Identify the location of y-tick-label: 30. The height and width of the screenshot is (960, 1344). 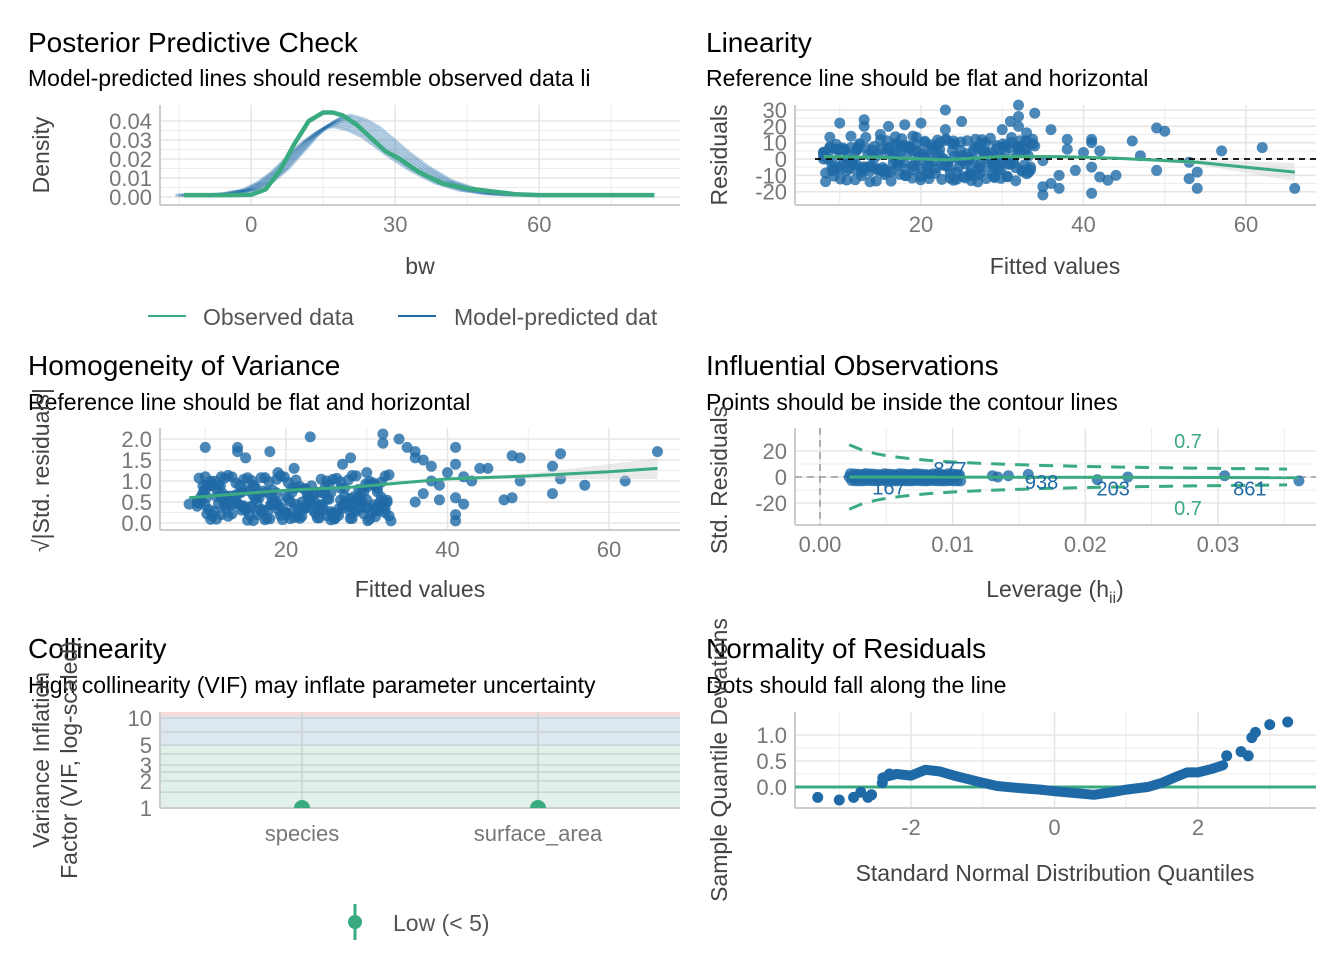
(775, 110).